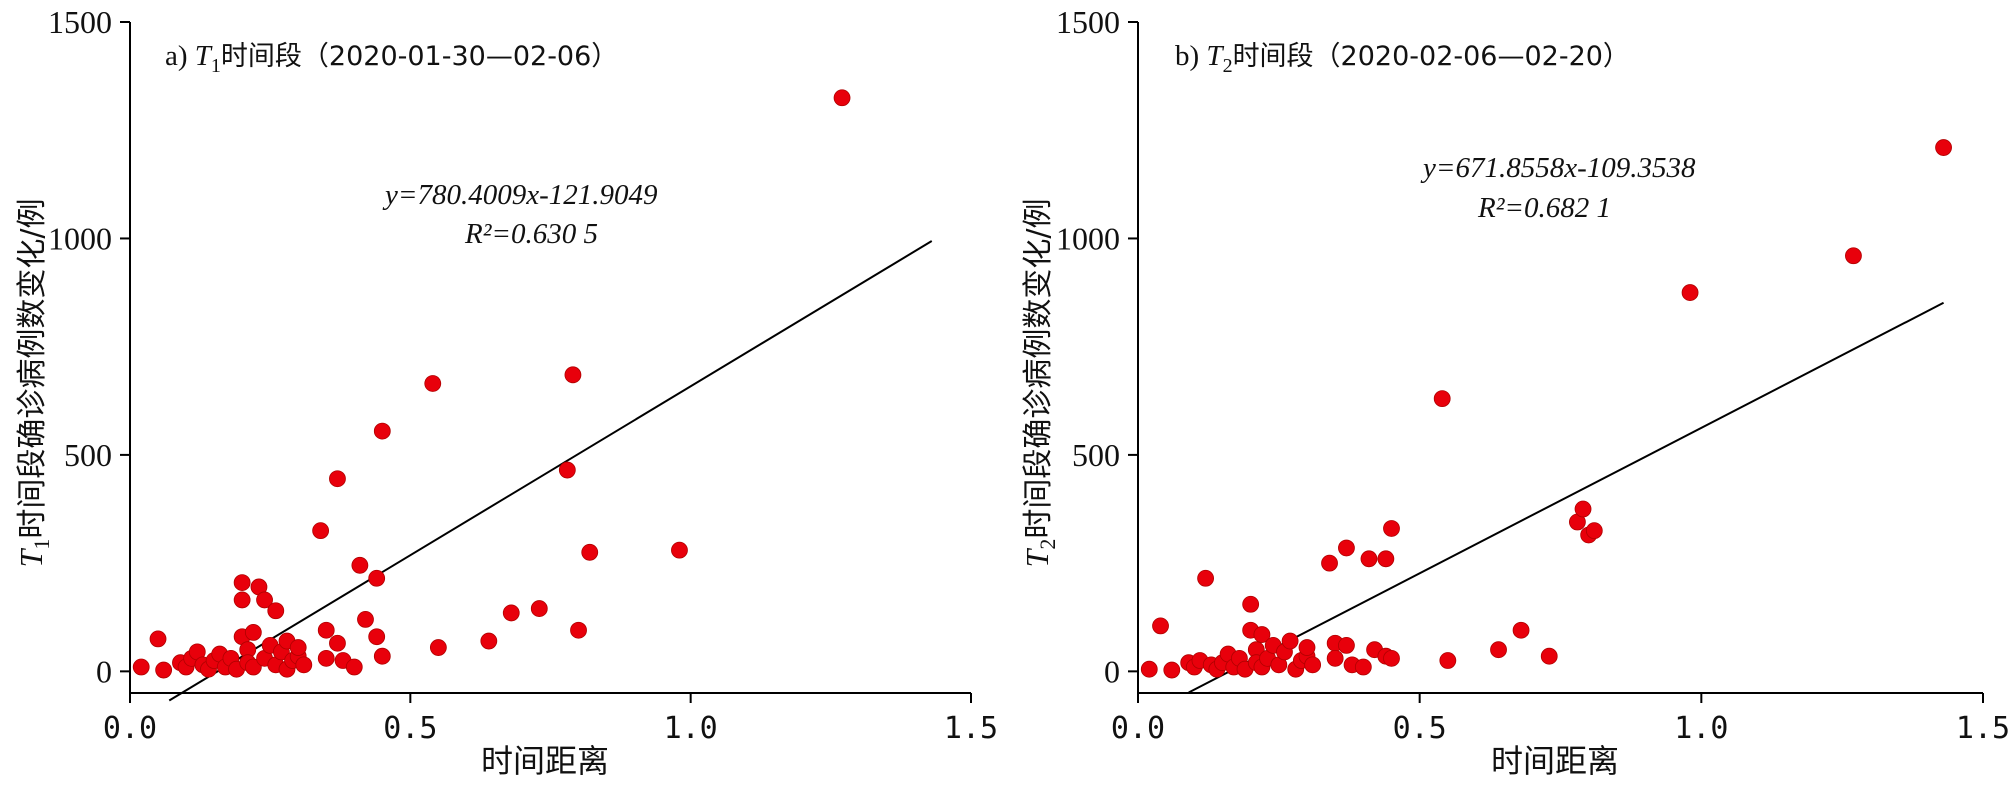 The height and width of the screenshot is (790, 2008). I want to click on panel-a-y-tick-label: 0, so click(104, 671).